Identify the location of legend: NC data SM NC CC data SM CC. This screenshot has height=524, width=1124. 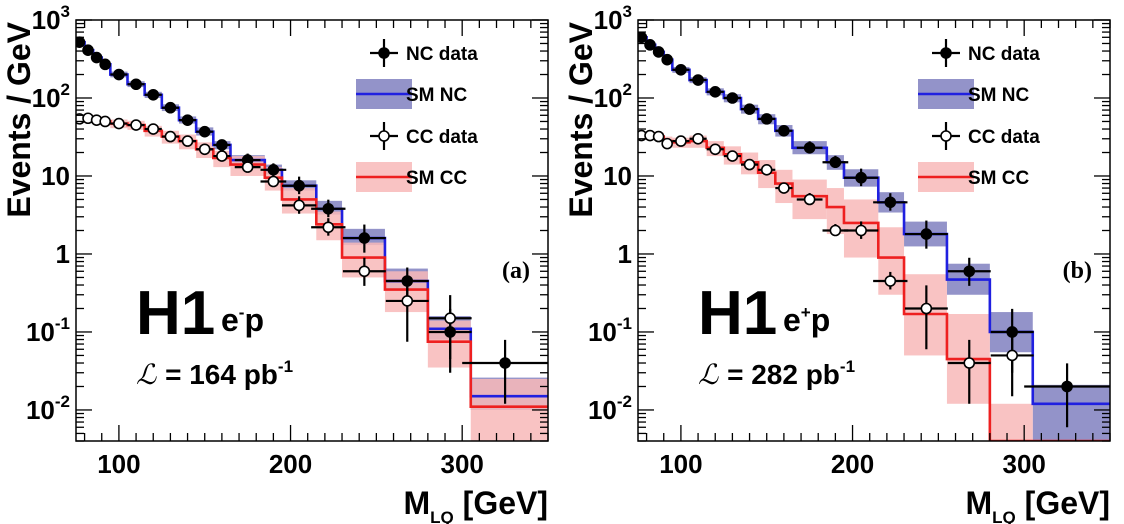
(979, 115).